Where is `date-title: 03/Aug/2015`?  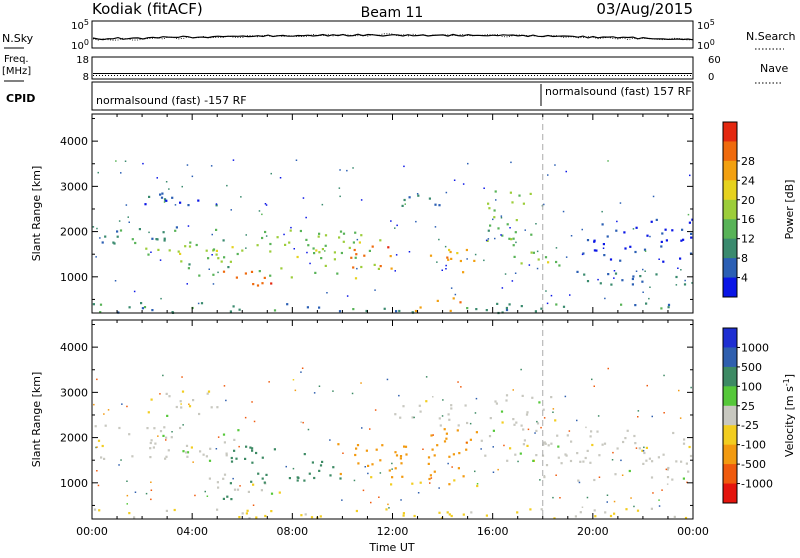
date-title: 03/Aug/2015 is located at coordinates (644, 9).